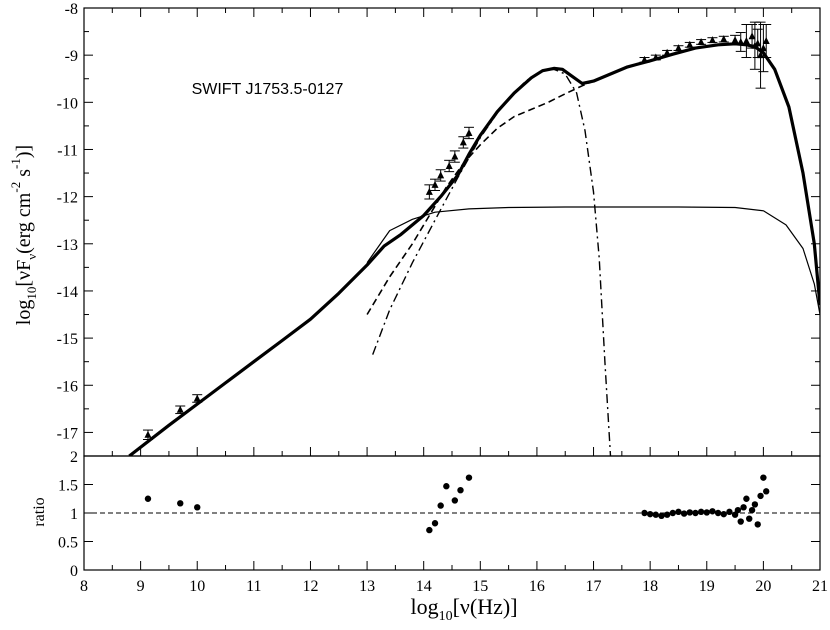 The height and width of the screenshot is (630, 830). I want to click on ratio-ytick-label: 1, so click(74, 514).